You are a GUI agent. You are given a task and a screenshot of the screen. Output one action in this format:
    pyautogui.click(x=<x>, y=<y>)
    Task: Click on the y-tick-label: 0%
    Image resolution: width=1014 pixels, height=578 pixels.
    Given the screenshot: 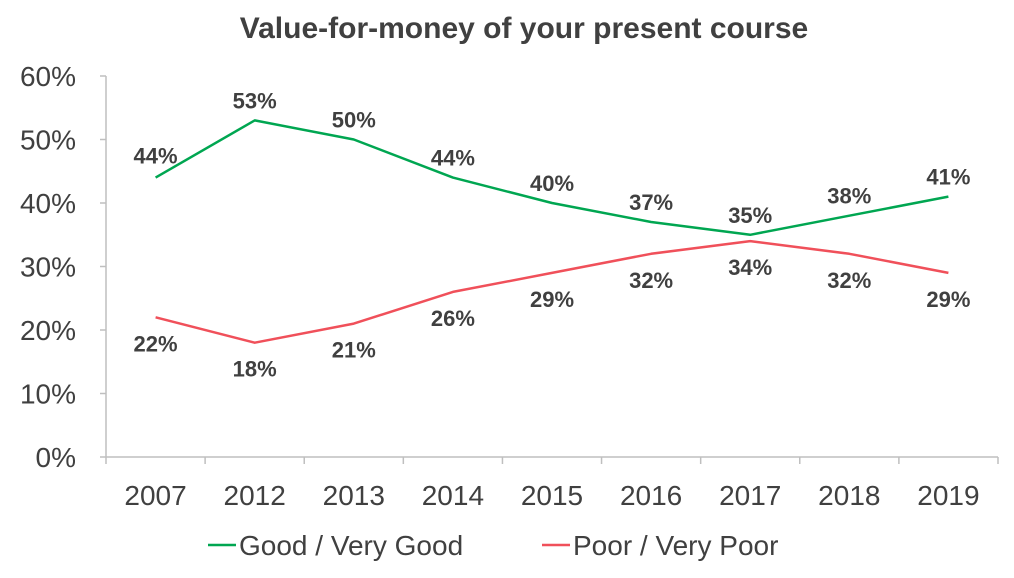 What is the action you would take?
    pyautogui.click(x=56, y=457)
    